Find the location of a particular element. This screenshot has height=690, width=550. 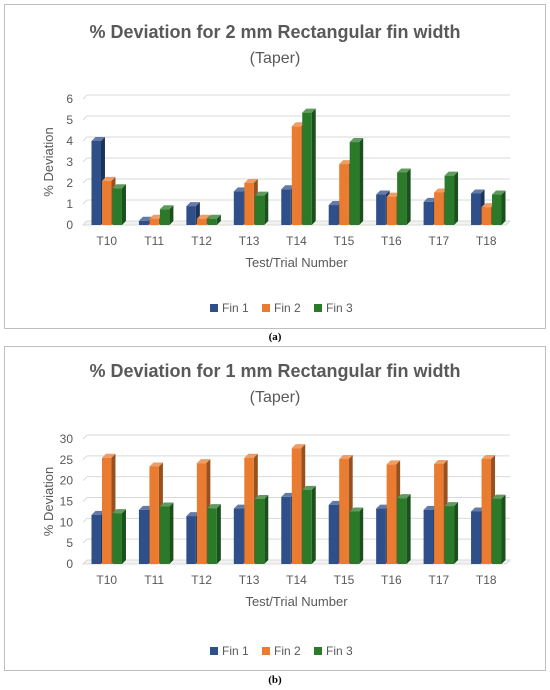

bar-fin-2-t14 is located at coordinates (296, 506).